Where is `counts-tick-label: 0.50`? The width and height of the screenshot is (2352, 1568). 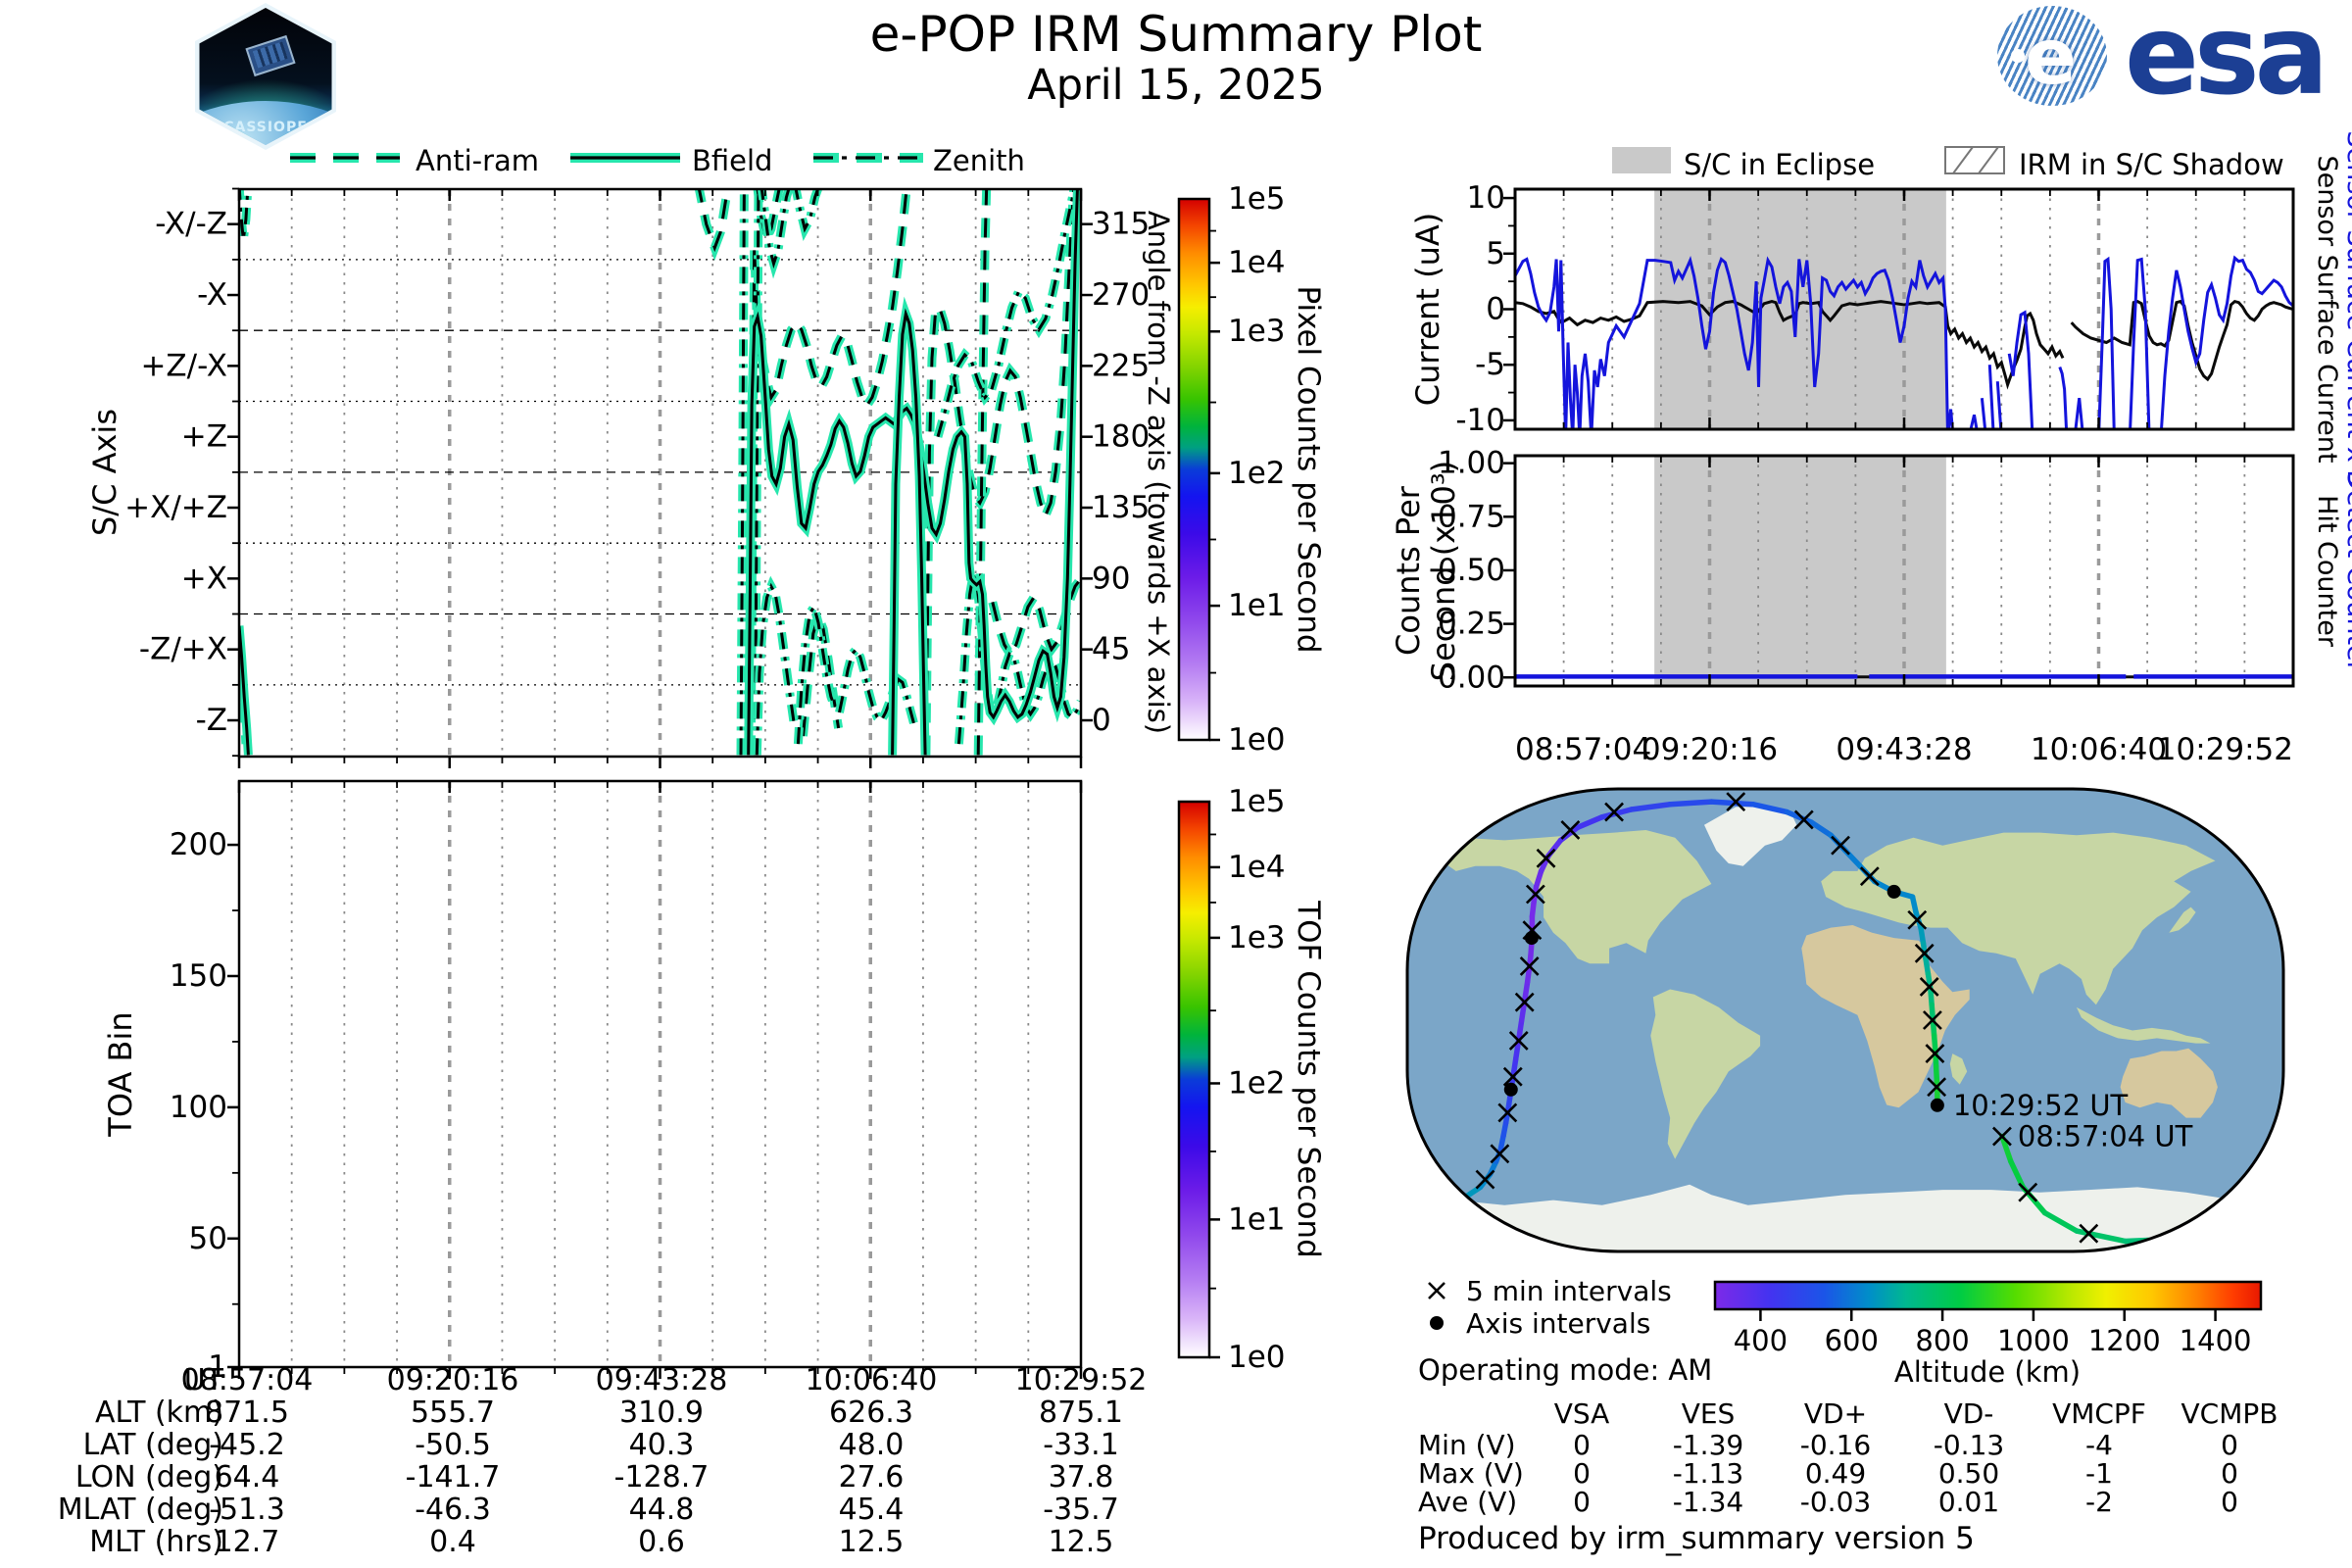 counts-tick-label: 0.50 is located at coordinates (1471, 570).